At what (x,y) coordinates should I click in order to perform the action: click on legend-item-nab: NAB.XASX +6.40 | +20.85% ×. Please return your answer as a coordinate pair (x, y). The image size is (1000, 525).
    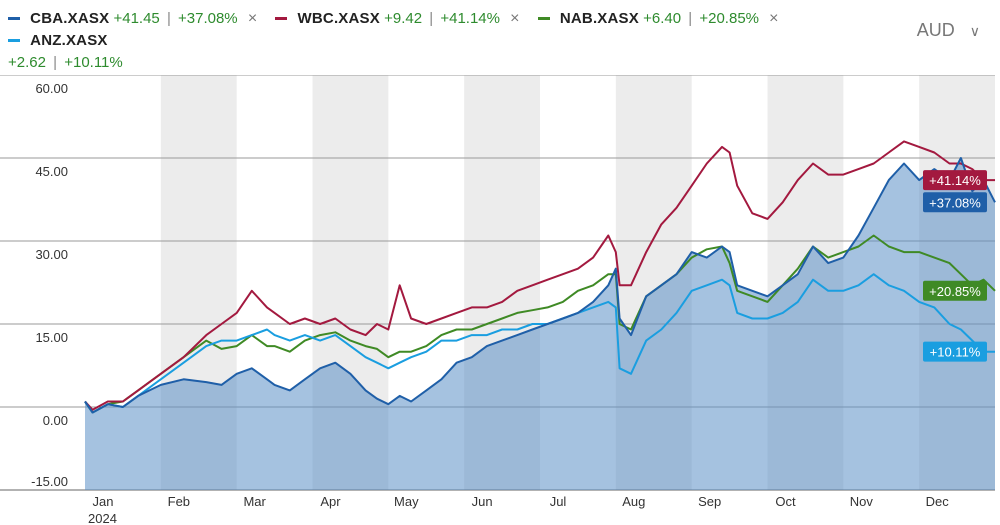
    Looking at the image, I should click on (658, 19).